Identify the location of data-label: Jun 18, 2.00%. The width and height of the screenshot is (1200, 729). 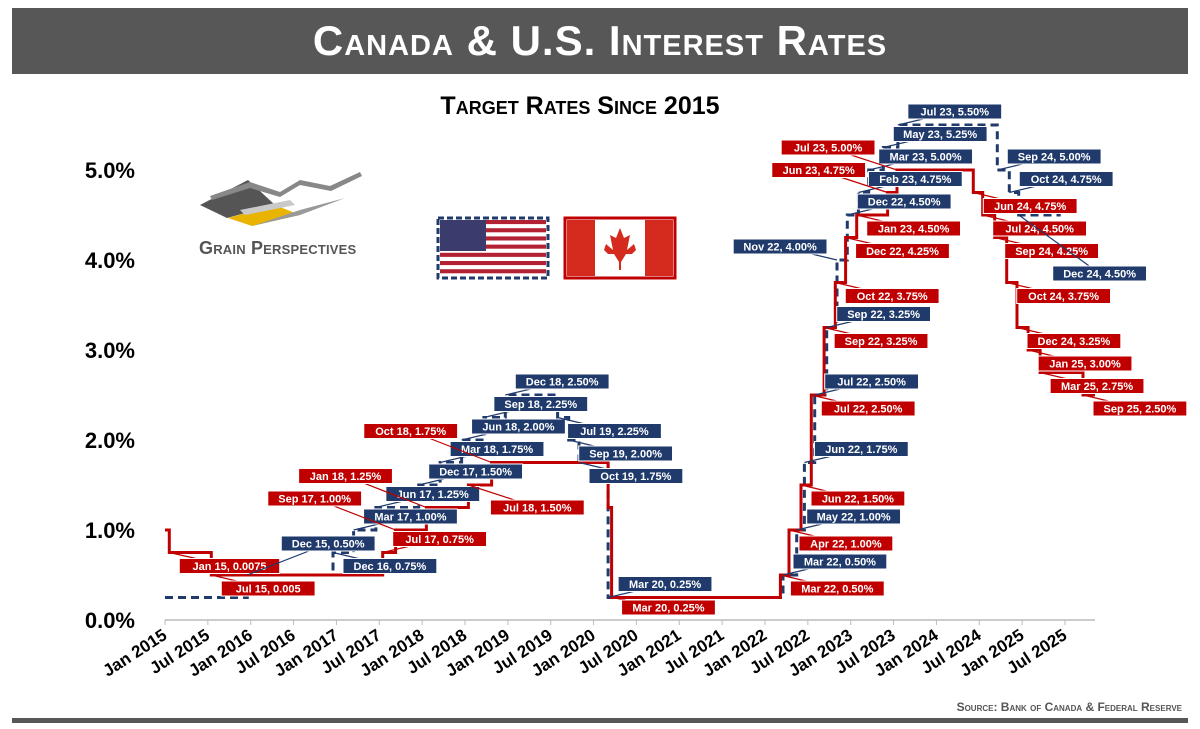
(518, 428).